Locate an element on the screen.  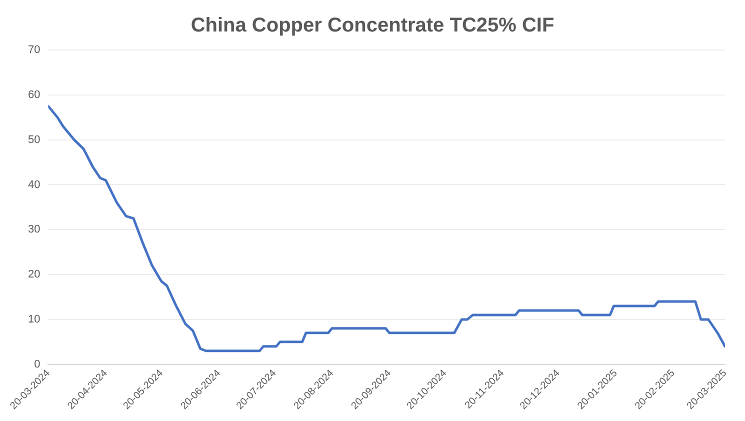
y-tick-label: 0 is located at coordinates (37, 364).